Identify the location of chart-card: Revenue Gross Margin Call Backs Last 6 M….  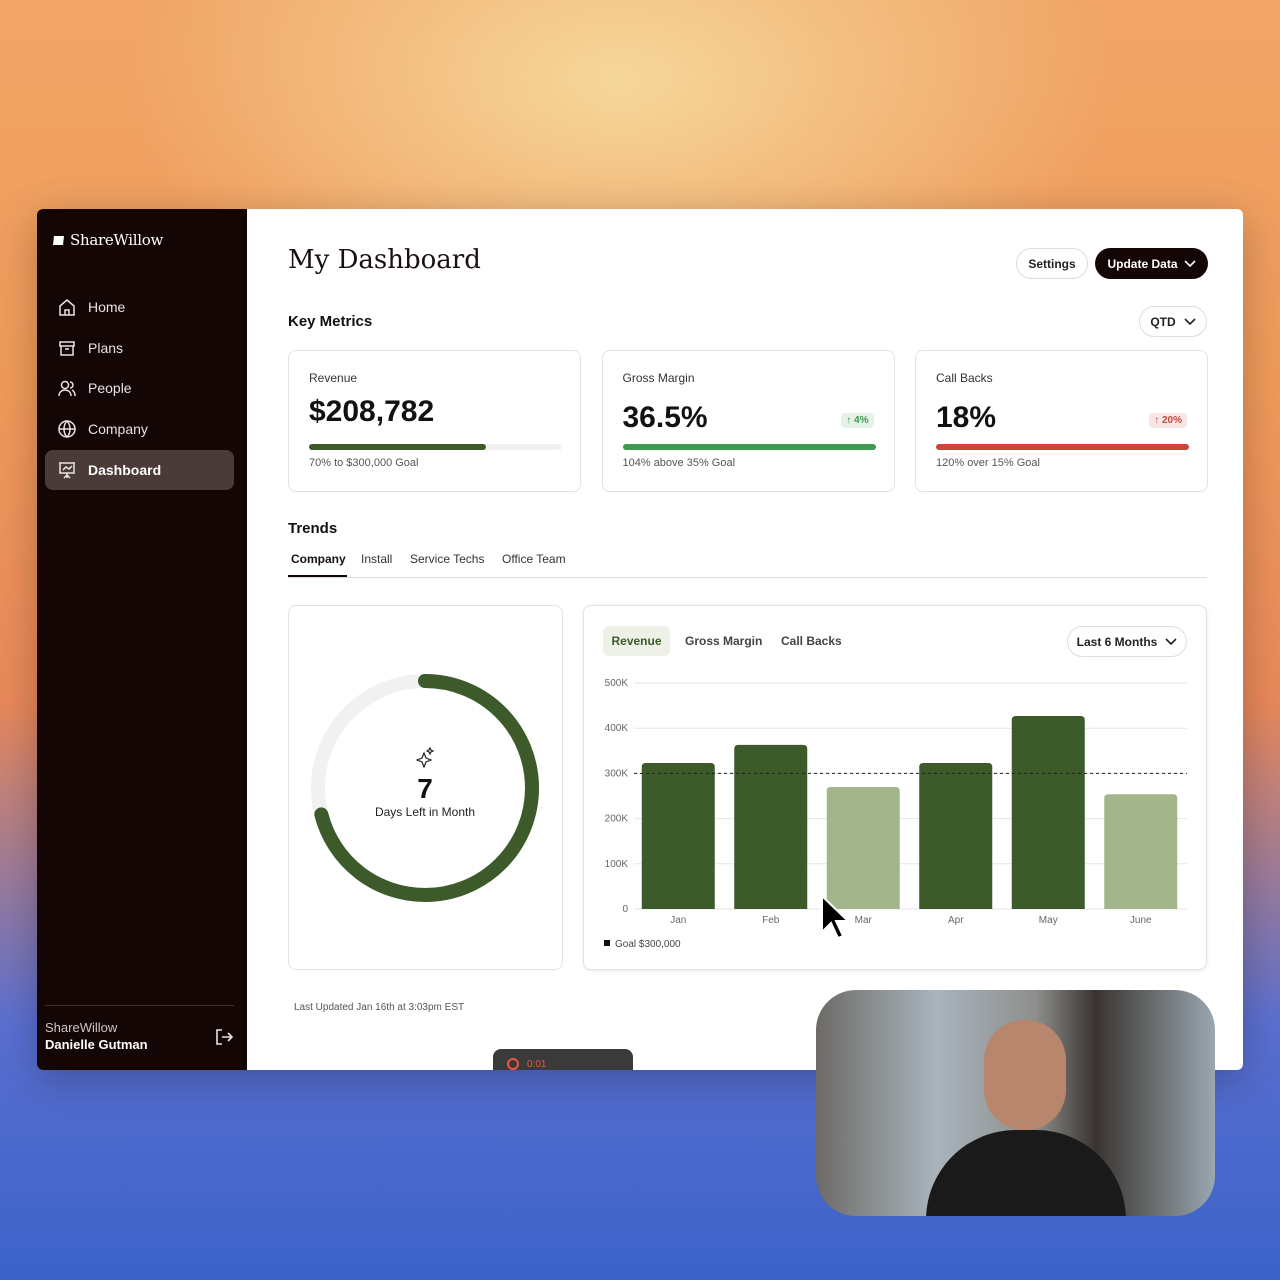
(895, 787).